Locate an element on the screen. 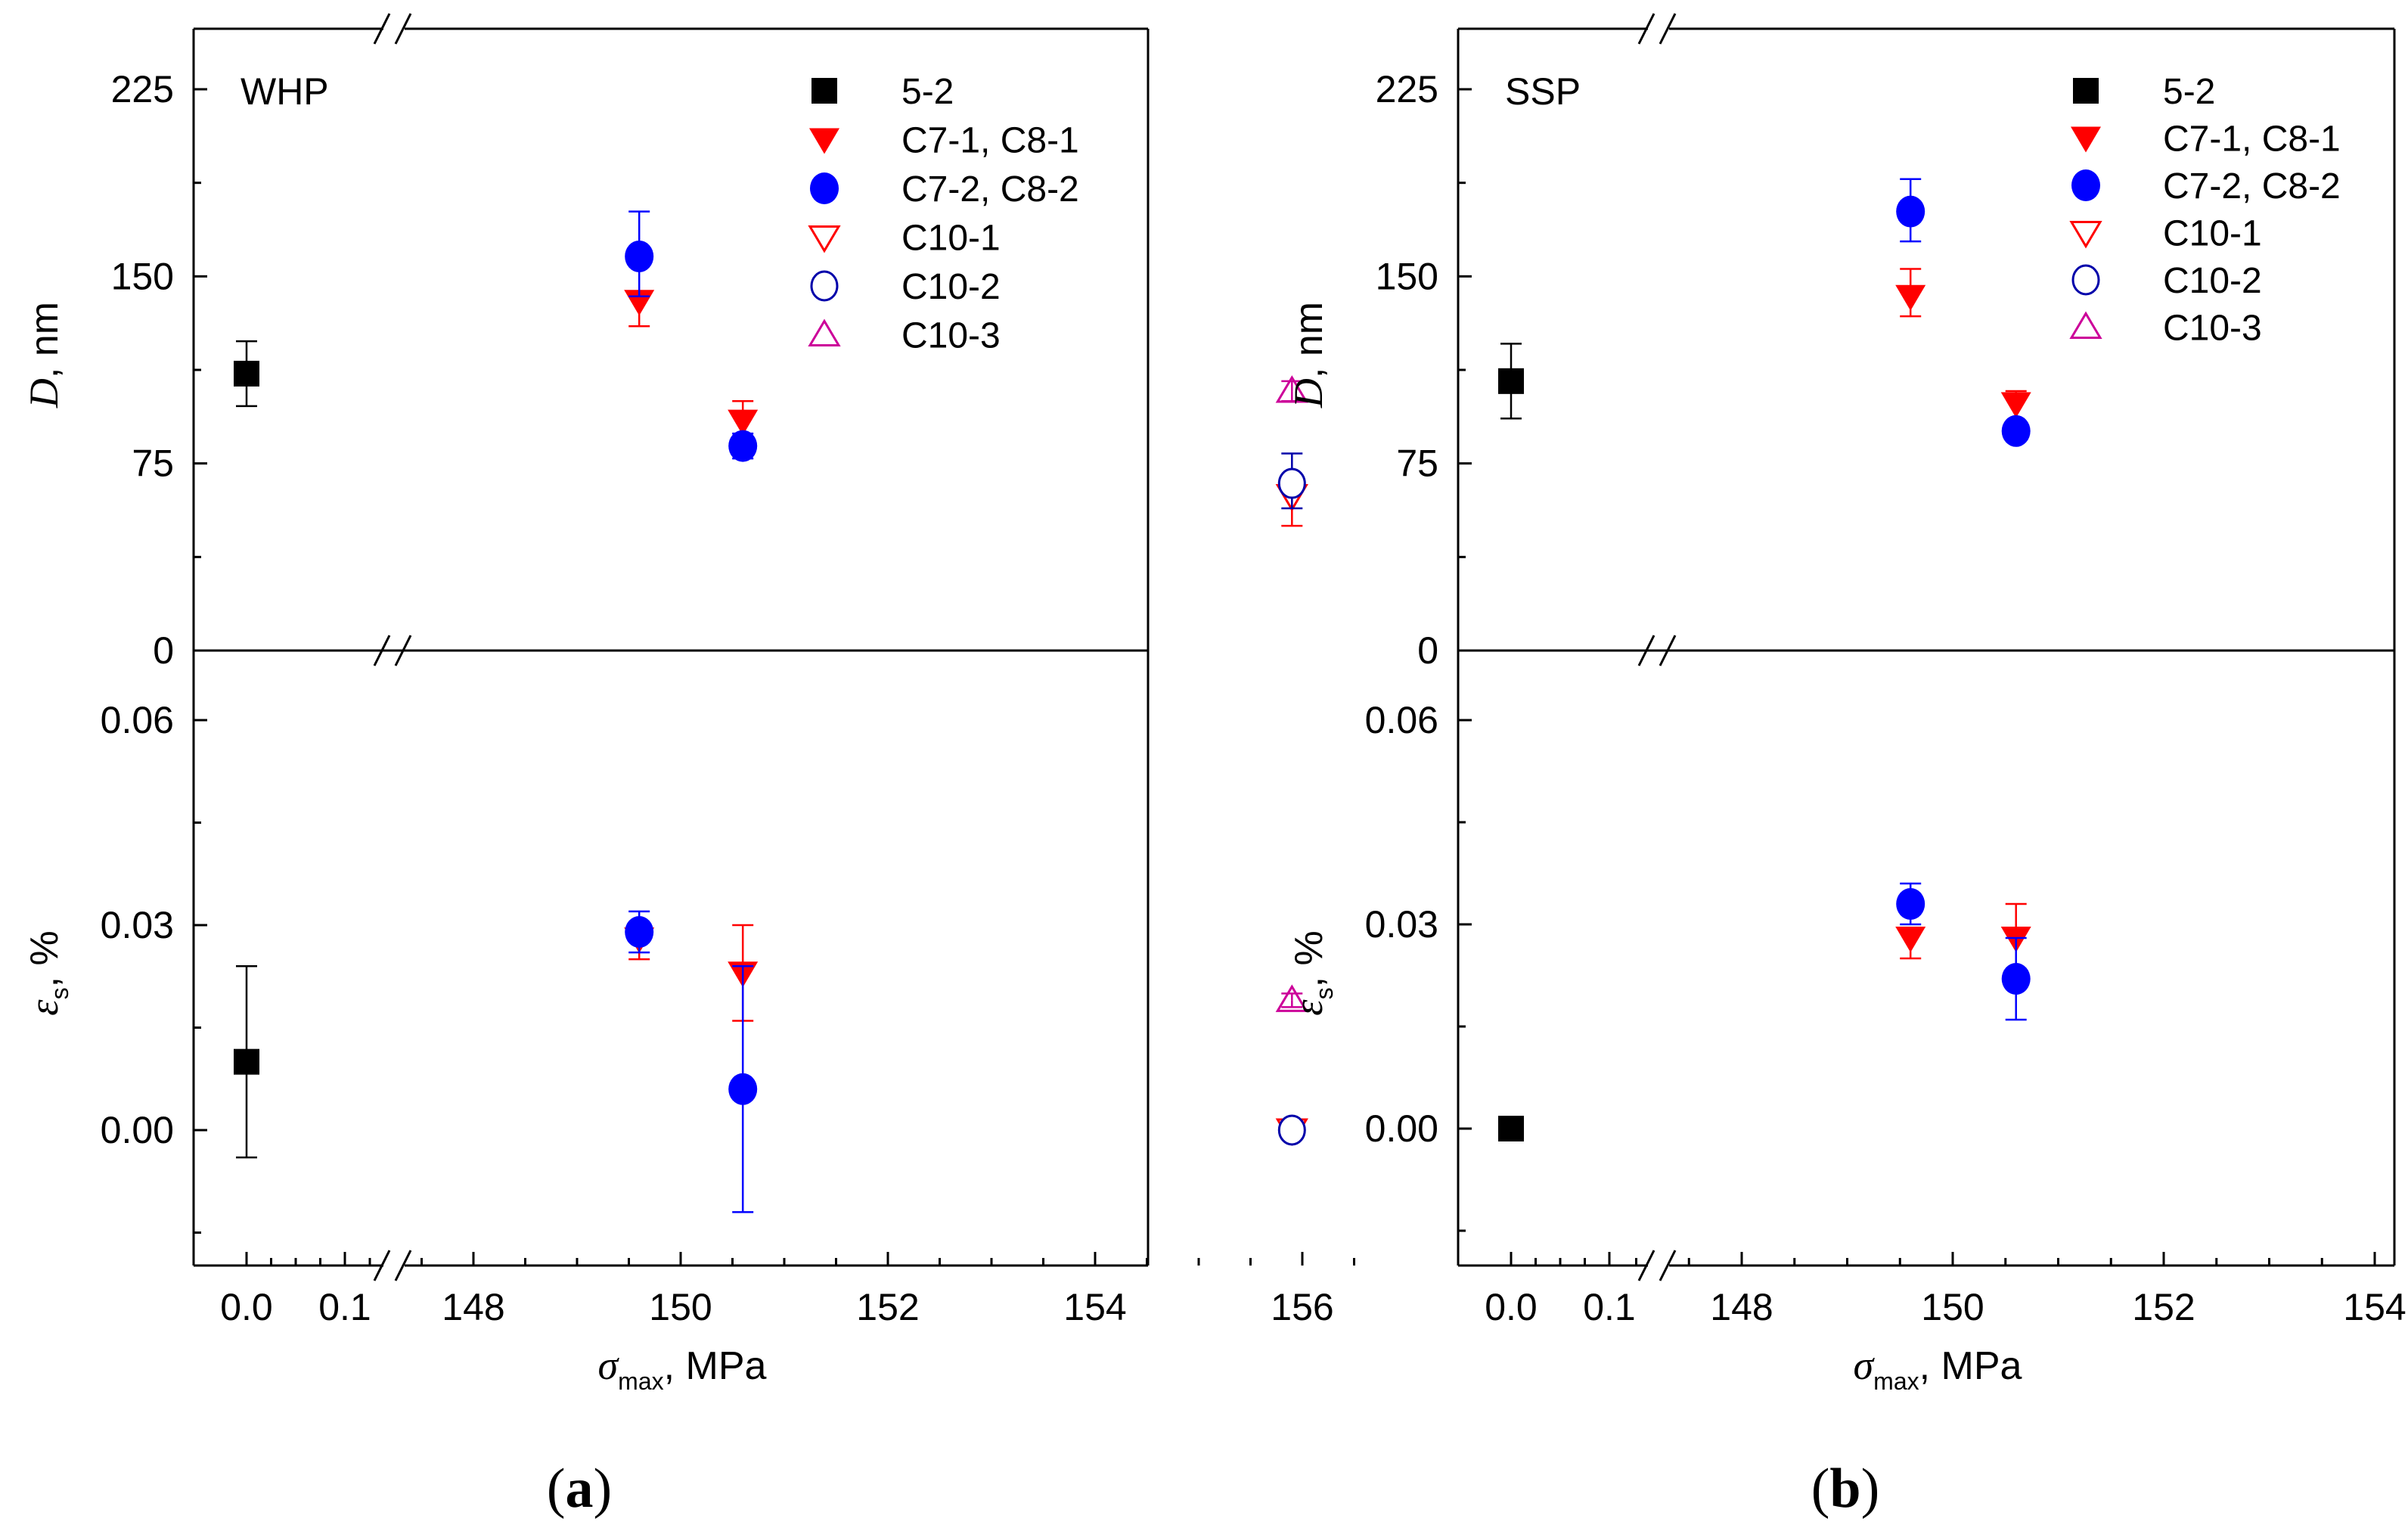 This screenshot has width=2408, height=1528. panel-letter-text: a is located at coordinates (580, 1489).